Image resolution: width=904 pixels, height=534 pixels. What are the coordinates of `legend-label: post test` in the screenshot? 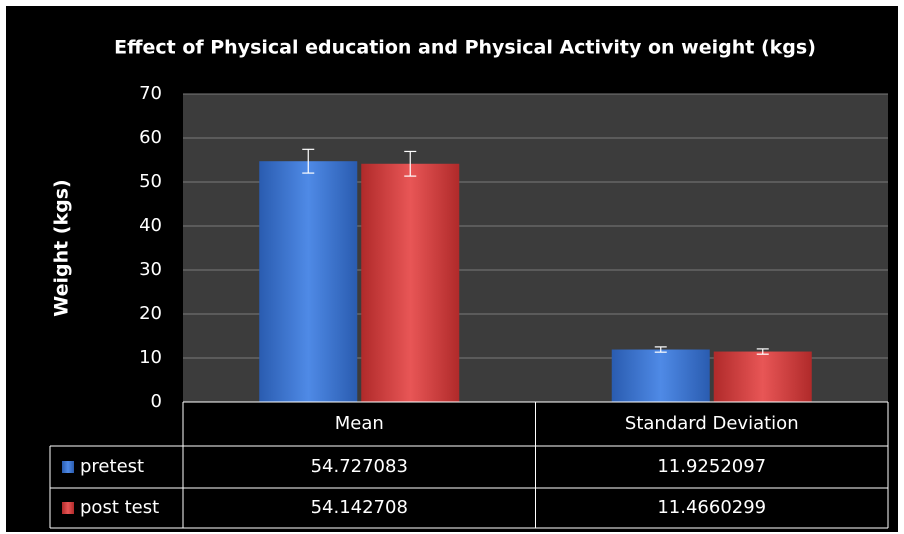 It's located at (119, 507).